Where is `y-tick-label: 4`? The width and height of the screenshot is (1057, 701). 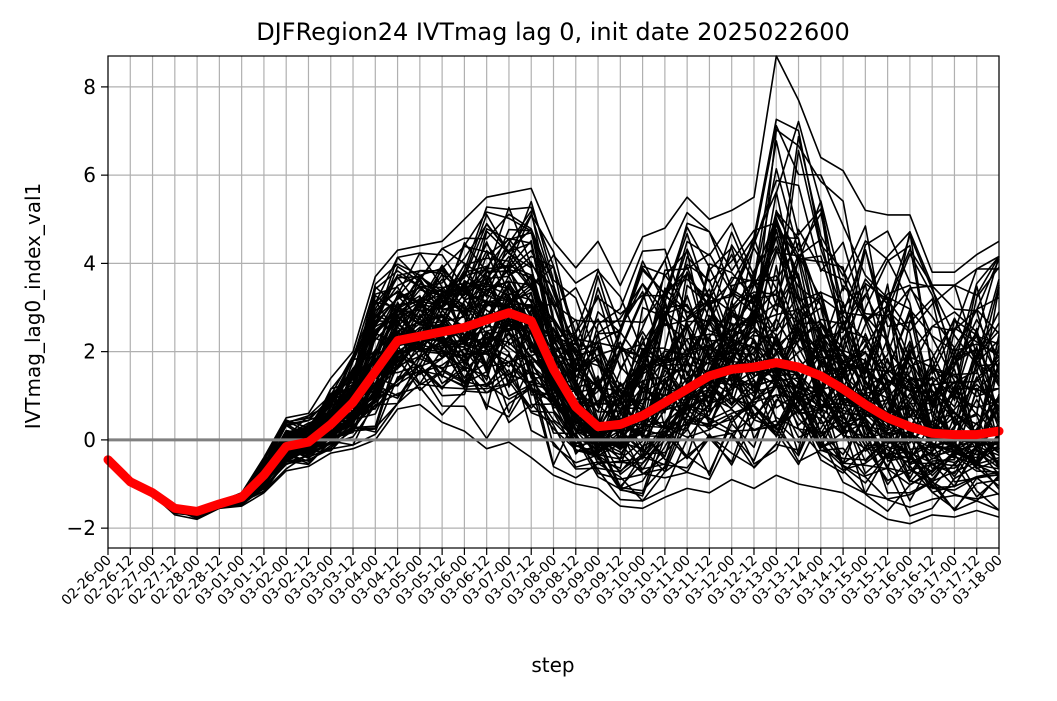 y-tick-label: 4 is located at coordinates (89, 263).